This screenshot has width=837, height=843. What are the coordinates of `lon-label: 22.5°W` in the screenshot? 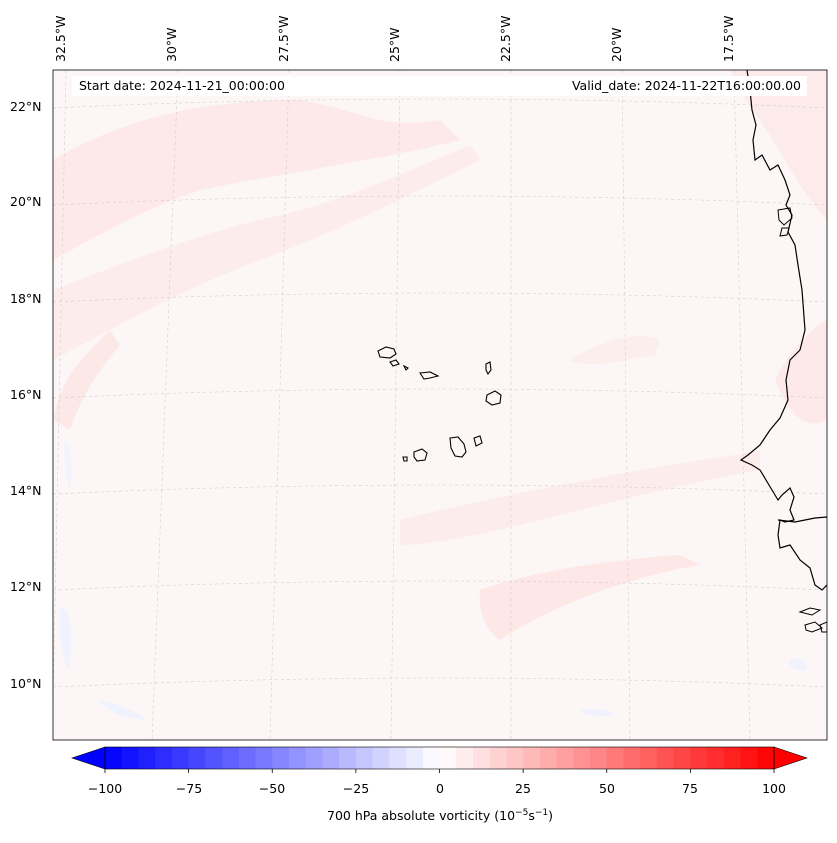 It's located at (505, 38).